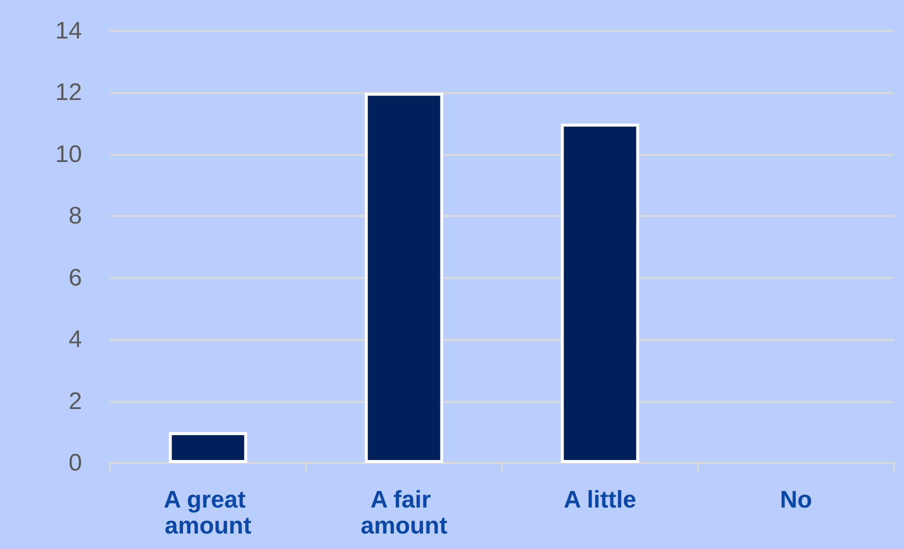 The height and width of the screenshot is (549, 904). I want to click on y-tick-label: 2, so click(75, 401).